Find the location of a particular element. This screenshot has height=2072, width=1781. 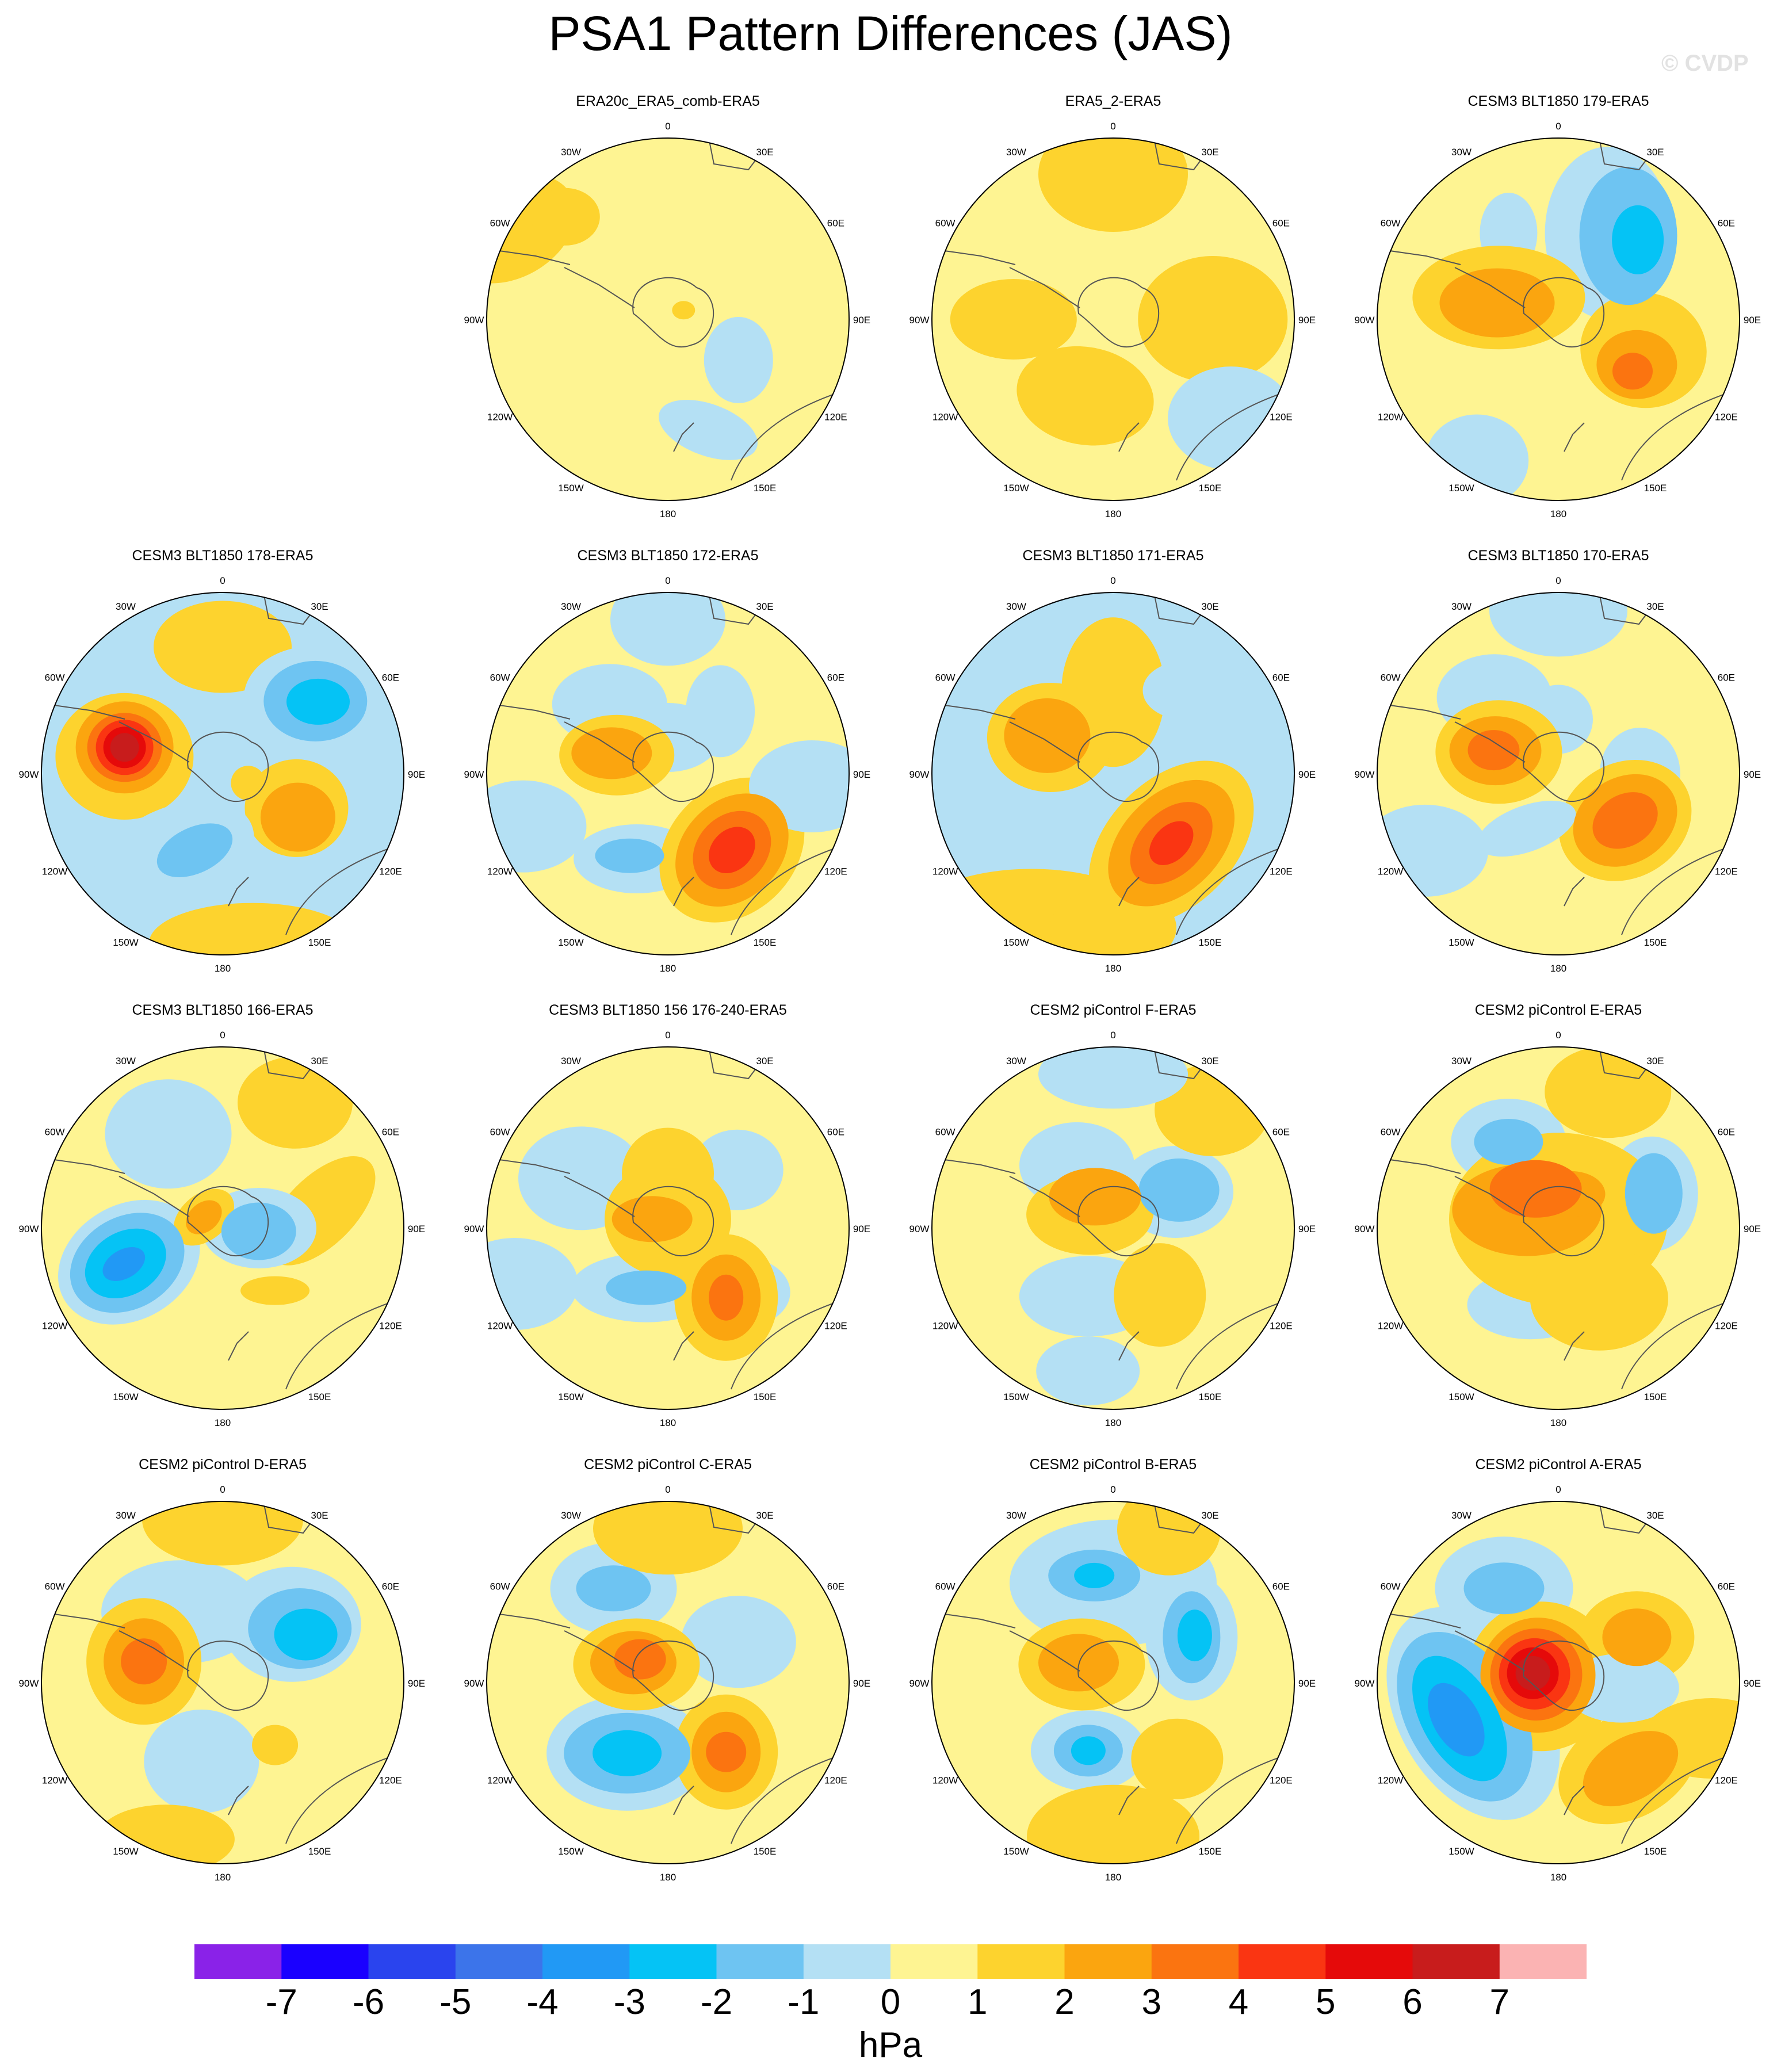

panel-title: ERA20c_ERA5_comb-ERA5 is located at coordinates (668, 101).